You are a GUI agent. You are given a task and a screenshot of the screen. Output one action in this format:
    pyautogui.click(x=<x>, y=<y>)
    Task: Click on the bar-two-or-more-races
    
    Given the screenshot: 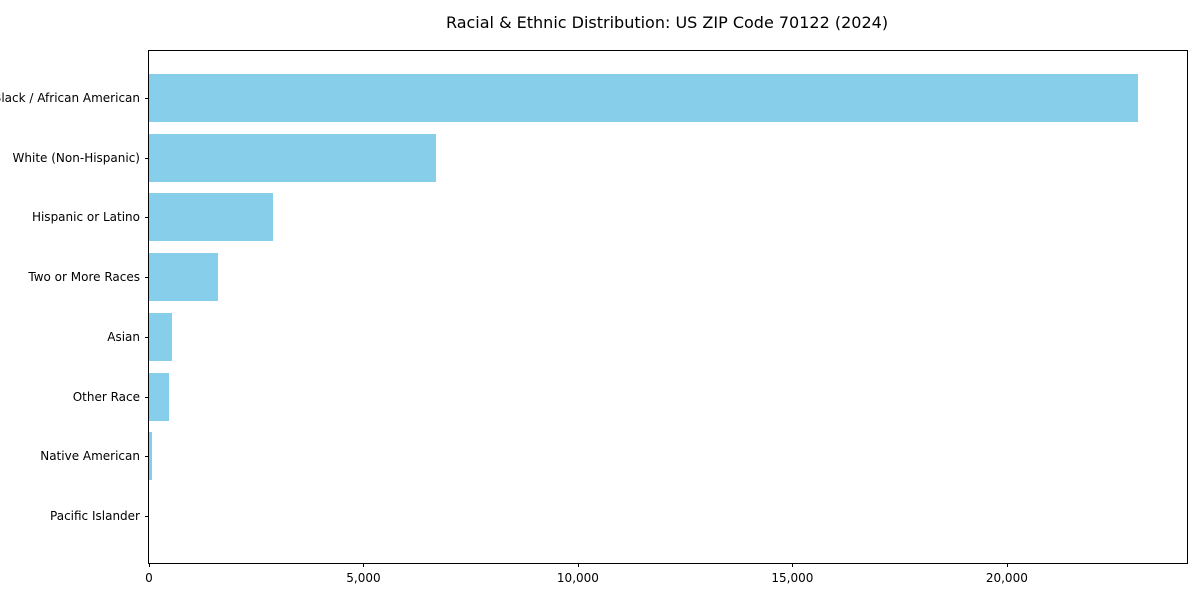 What is the action you would take?
    pyautogui.click(x=184, y=277)
    